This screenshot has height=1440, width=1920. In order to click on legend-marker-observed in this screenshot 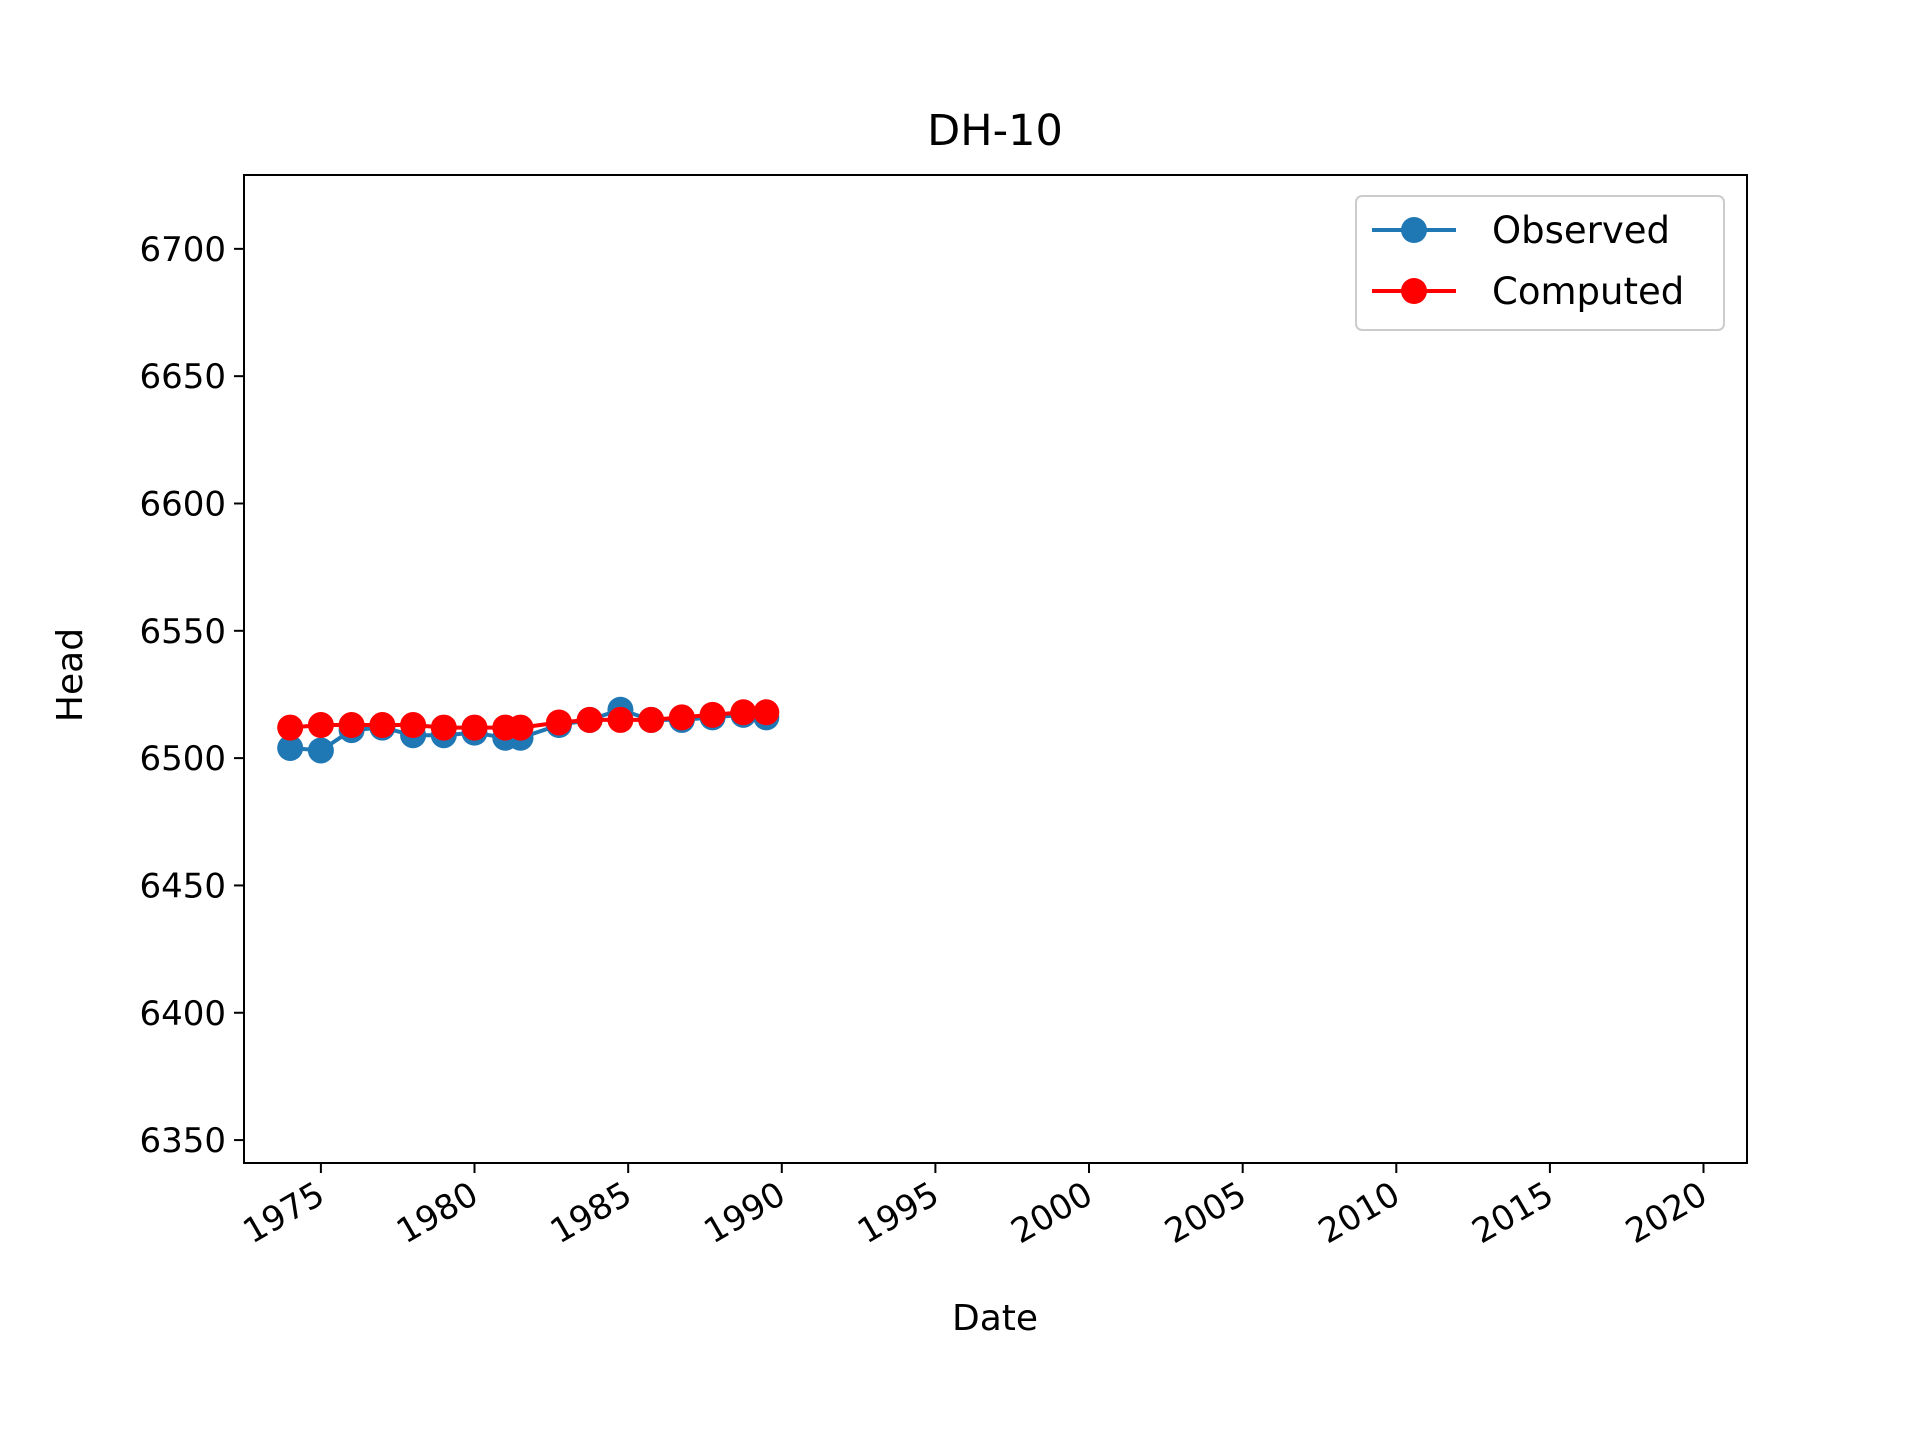, I will do `click(1414, 230)`.